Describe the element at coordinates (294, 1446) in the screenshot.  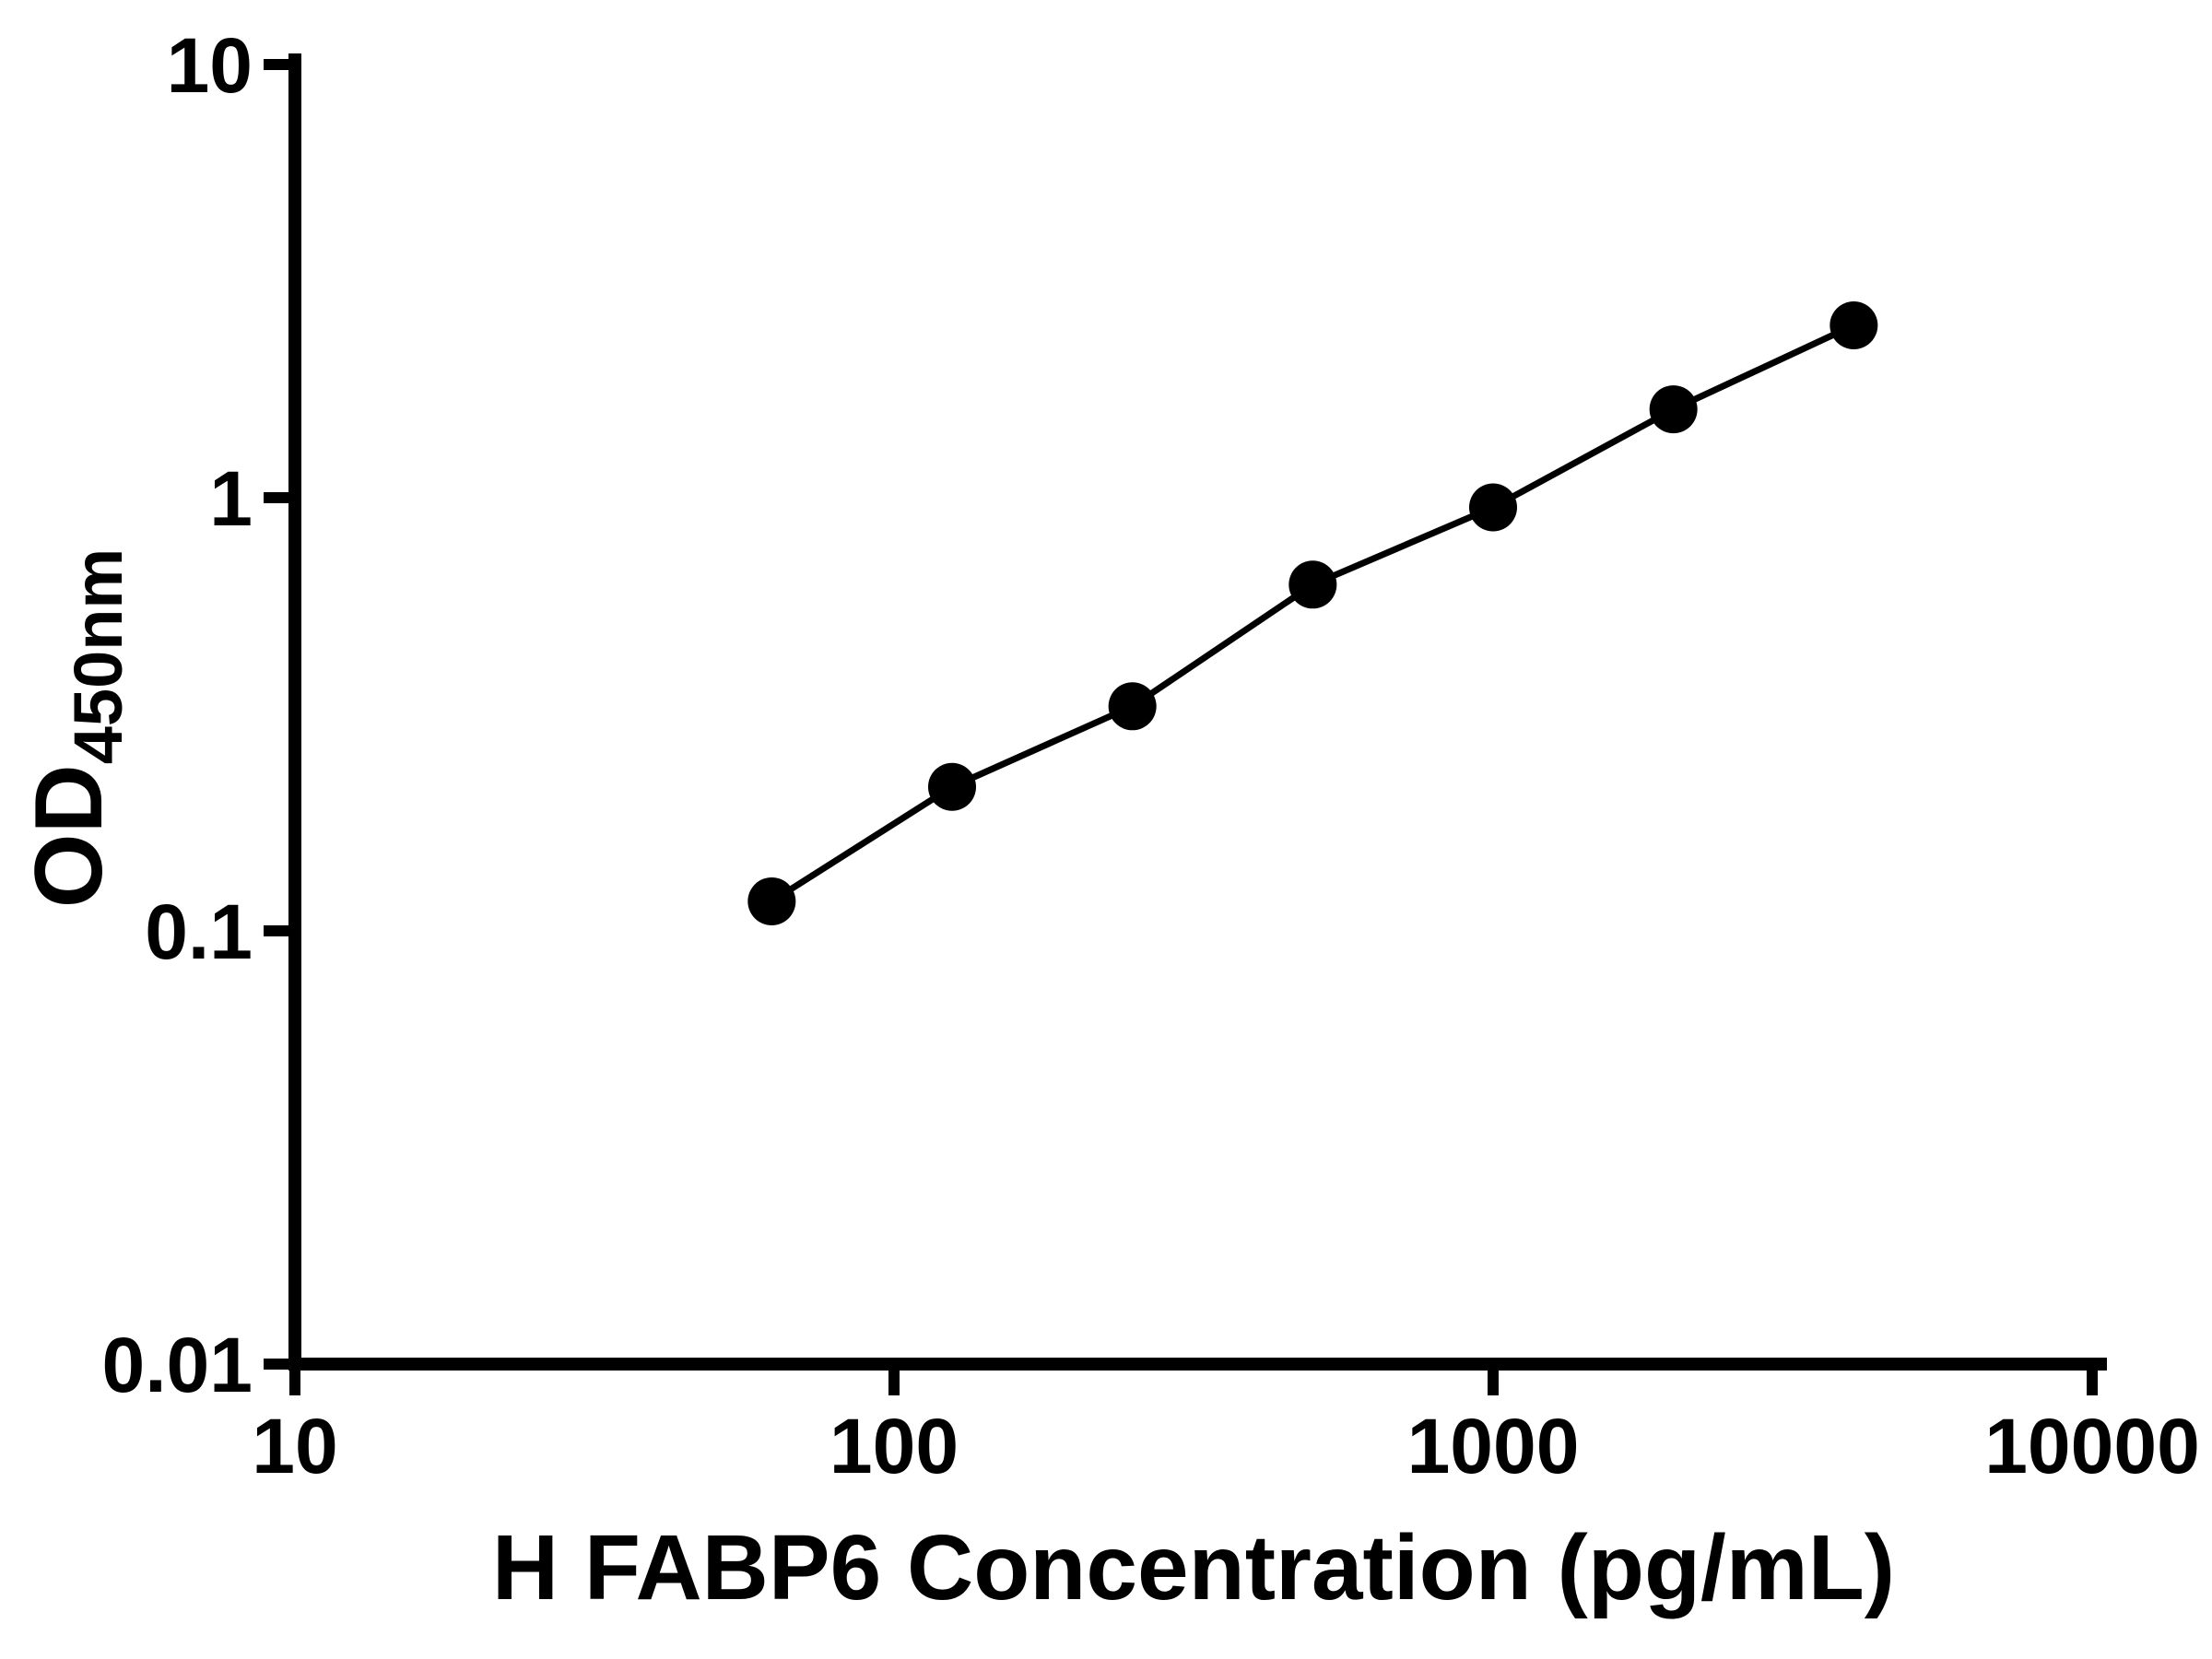
I see `x-tick-label: 10` at that location.